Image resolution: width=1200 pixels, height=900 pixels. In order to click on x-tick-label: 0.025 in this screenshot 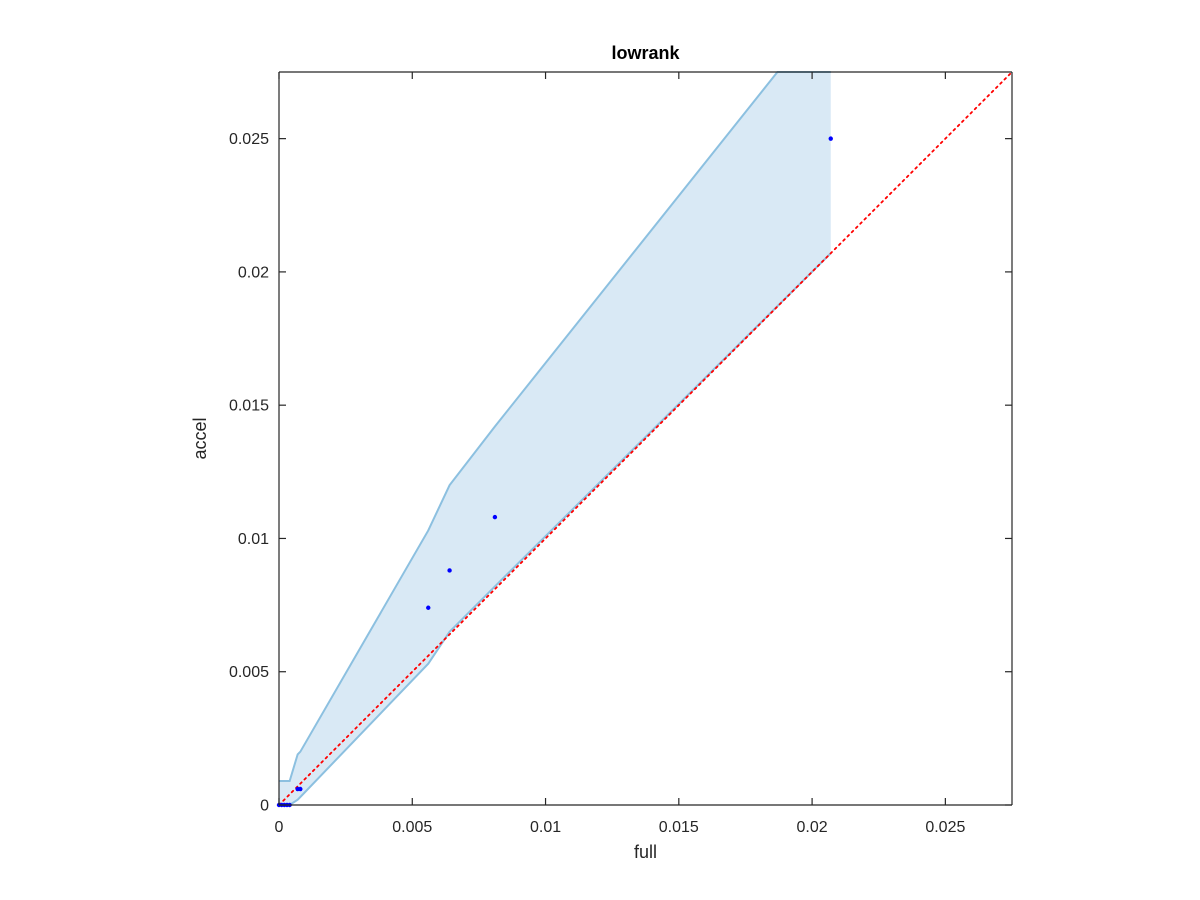, I will do `click(945, 827)`.